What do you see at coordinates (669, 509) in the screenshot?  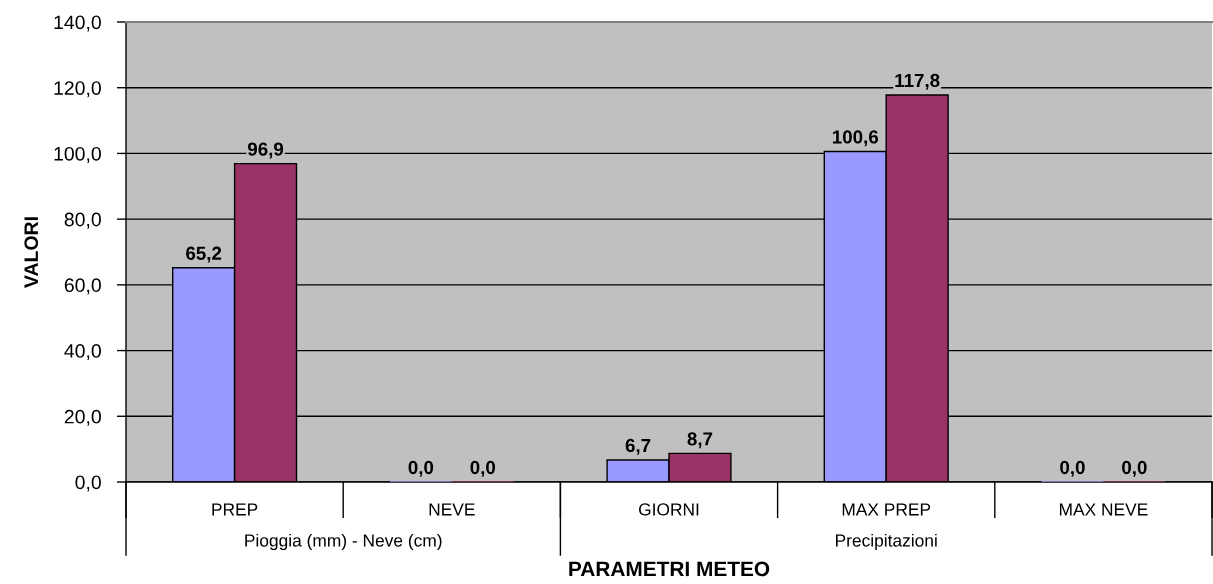 I see `x-tick-label: GIORNI` at bounding box center [669, 509].